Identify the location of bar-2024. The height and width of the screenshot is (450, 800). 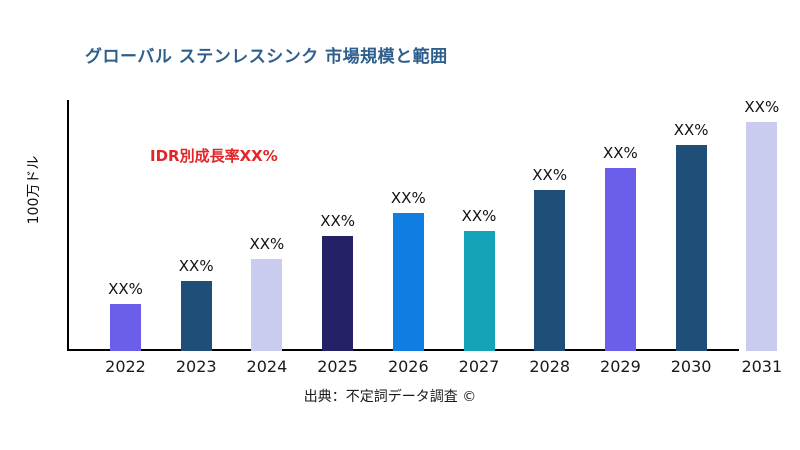
(267, 305).